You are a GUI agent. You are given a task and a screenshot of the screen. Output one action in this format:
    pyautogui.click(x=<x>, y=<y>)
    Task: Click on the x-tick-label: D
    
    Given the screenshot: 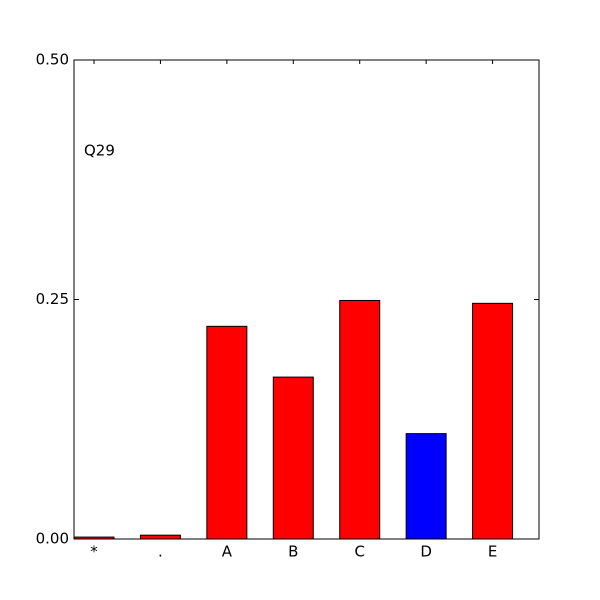 What is the action you would take?
    pyautogui.click(x=426, y=552)
    